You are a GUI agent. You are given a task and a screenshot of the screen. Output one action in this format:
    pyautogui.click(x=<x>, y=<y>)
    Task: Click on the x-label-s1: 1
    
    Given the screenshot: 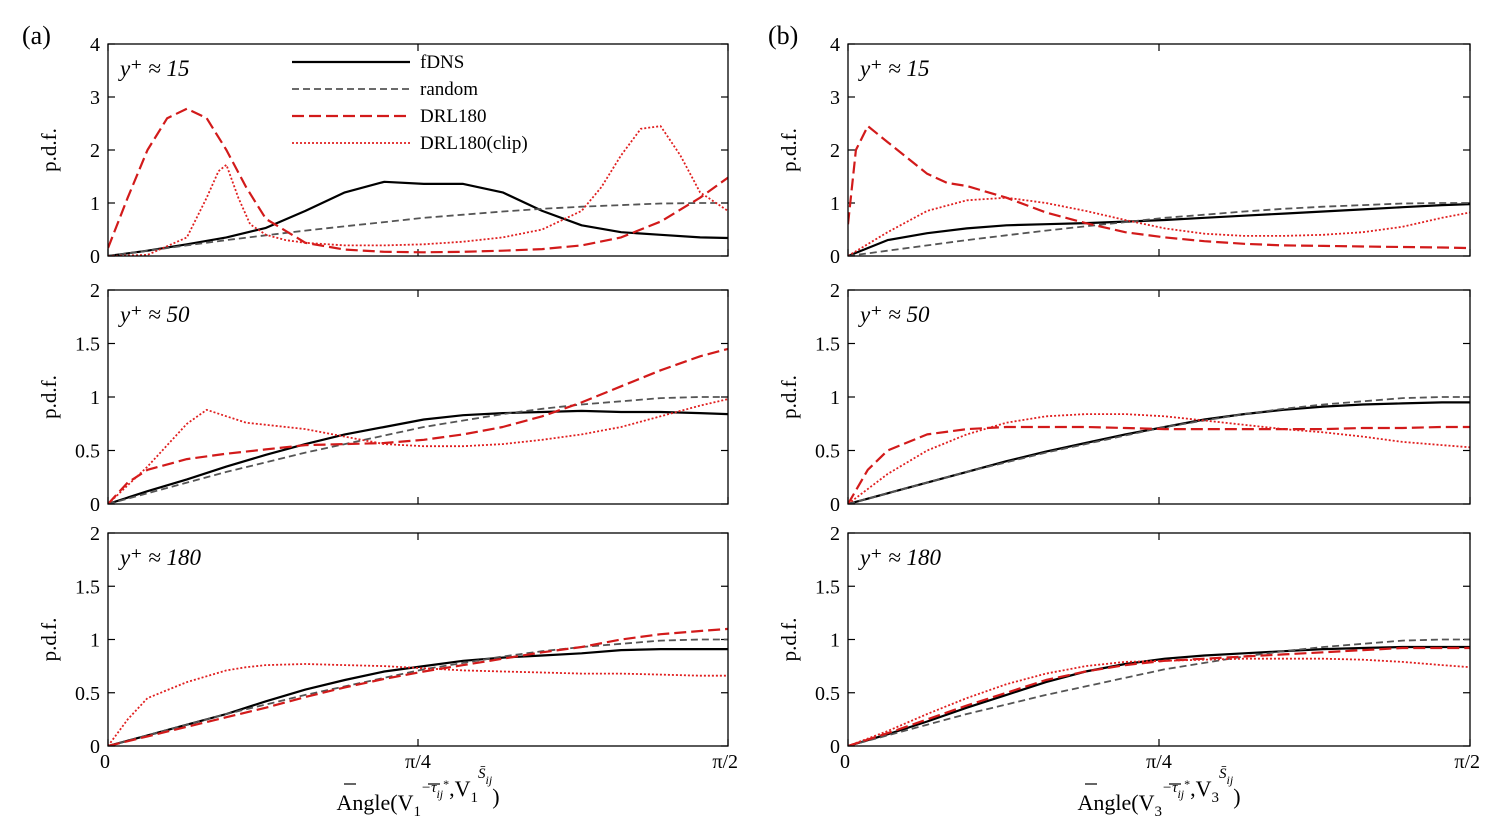 What is the action you would take?
    pyautogui.click(x=417, y=812)
    